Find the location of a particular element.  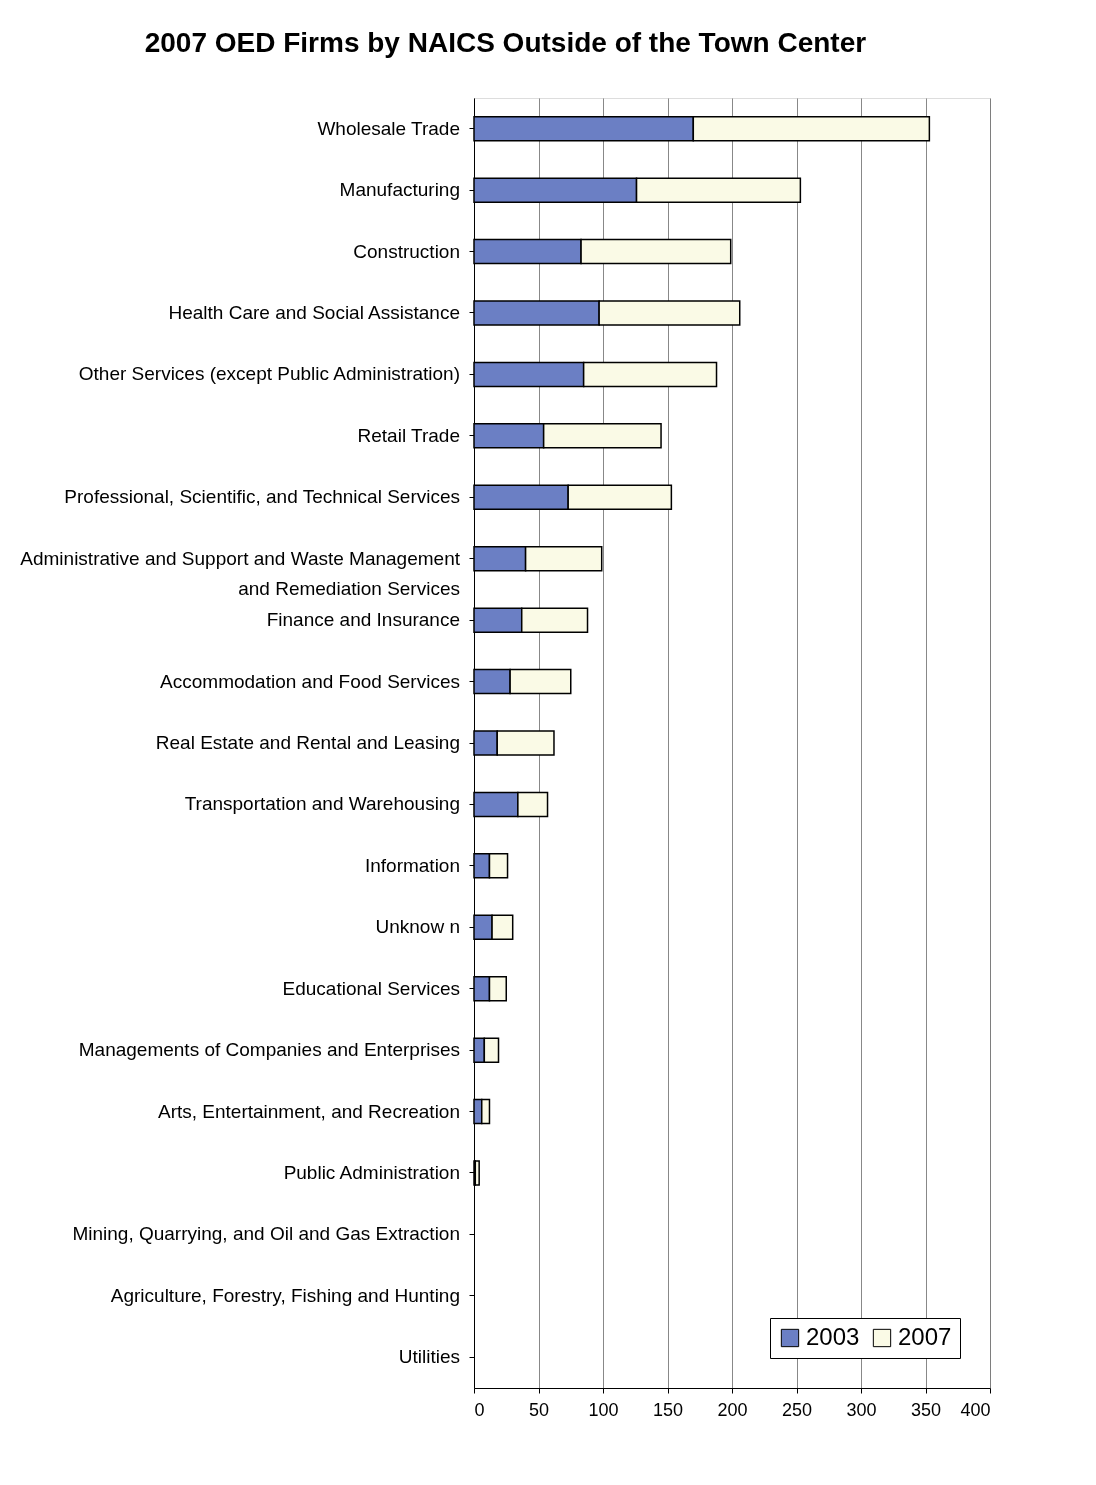

y-tick-label: Educational Services is located at coordinates (371, 988).